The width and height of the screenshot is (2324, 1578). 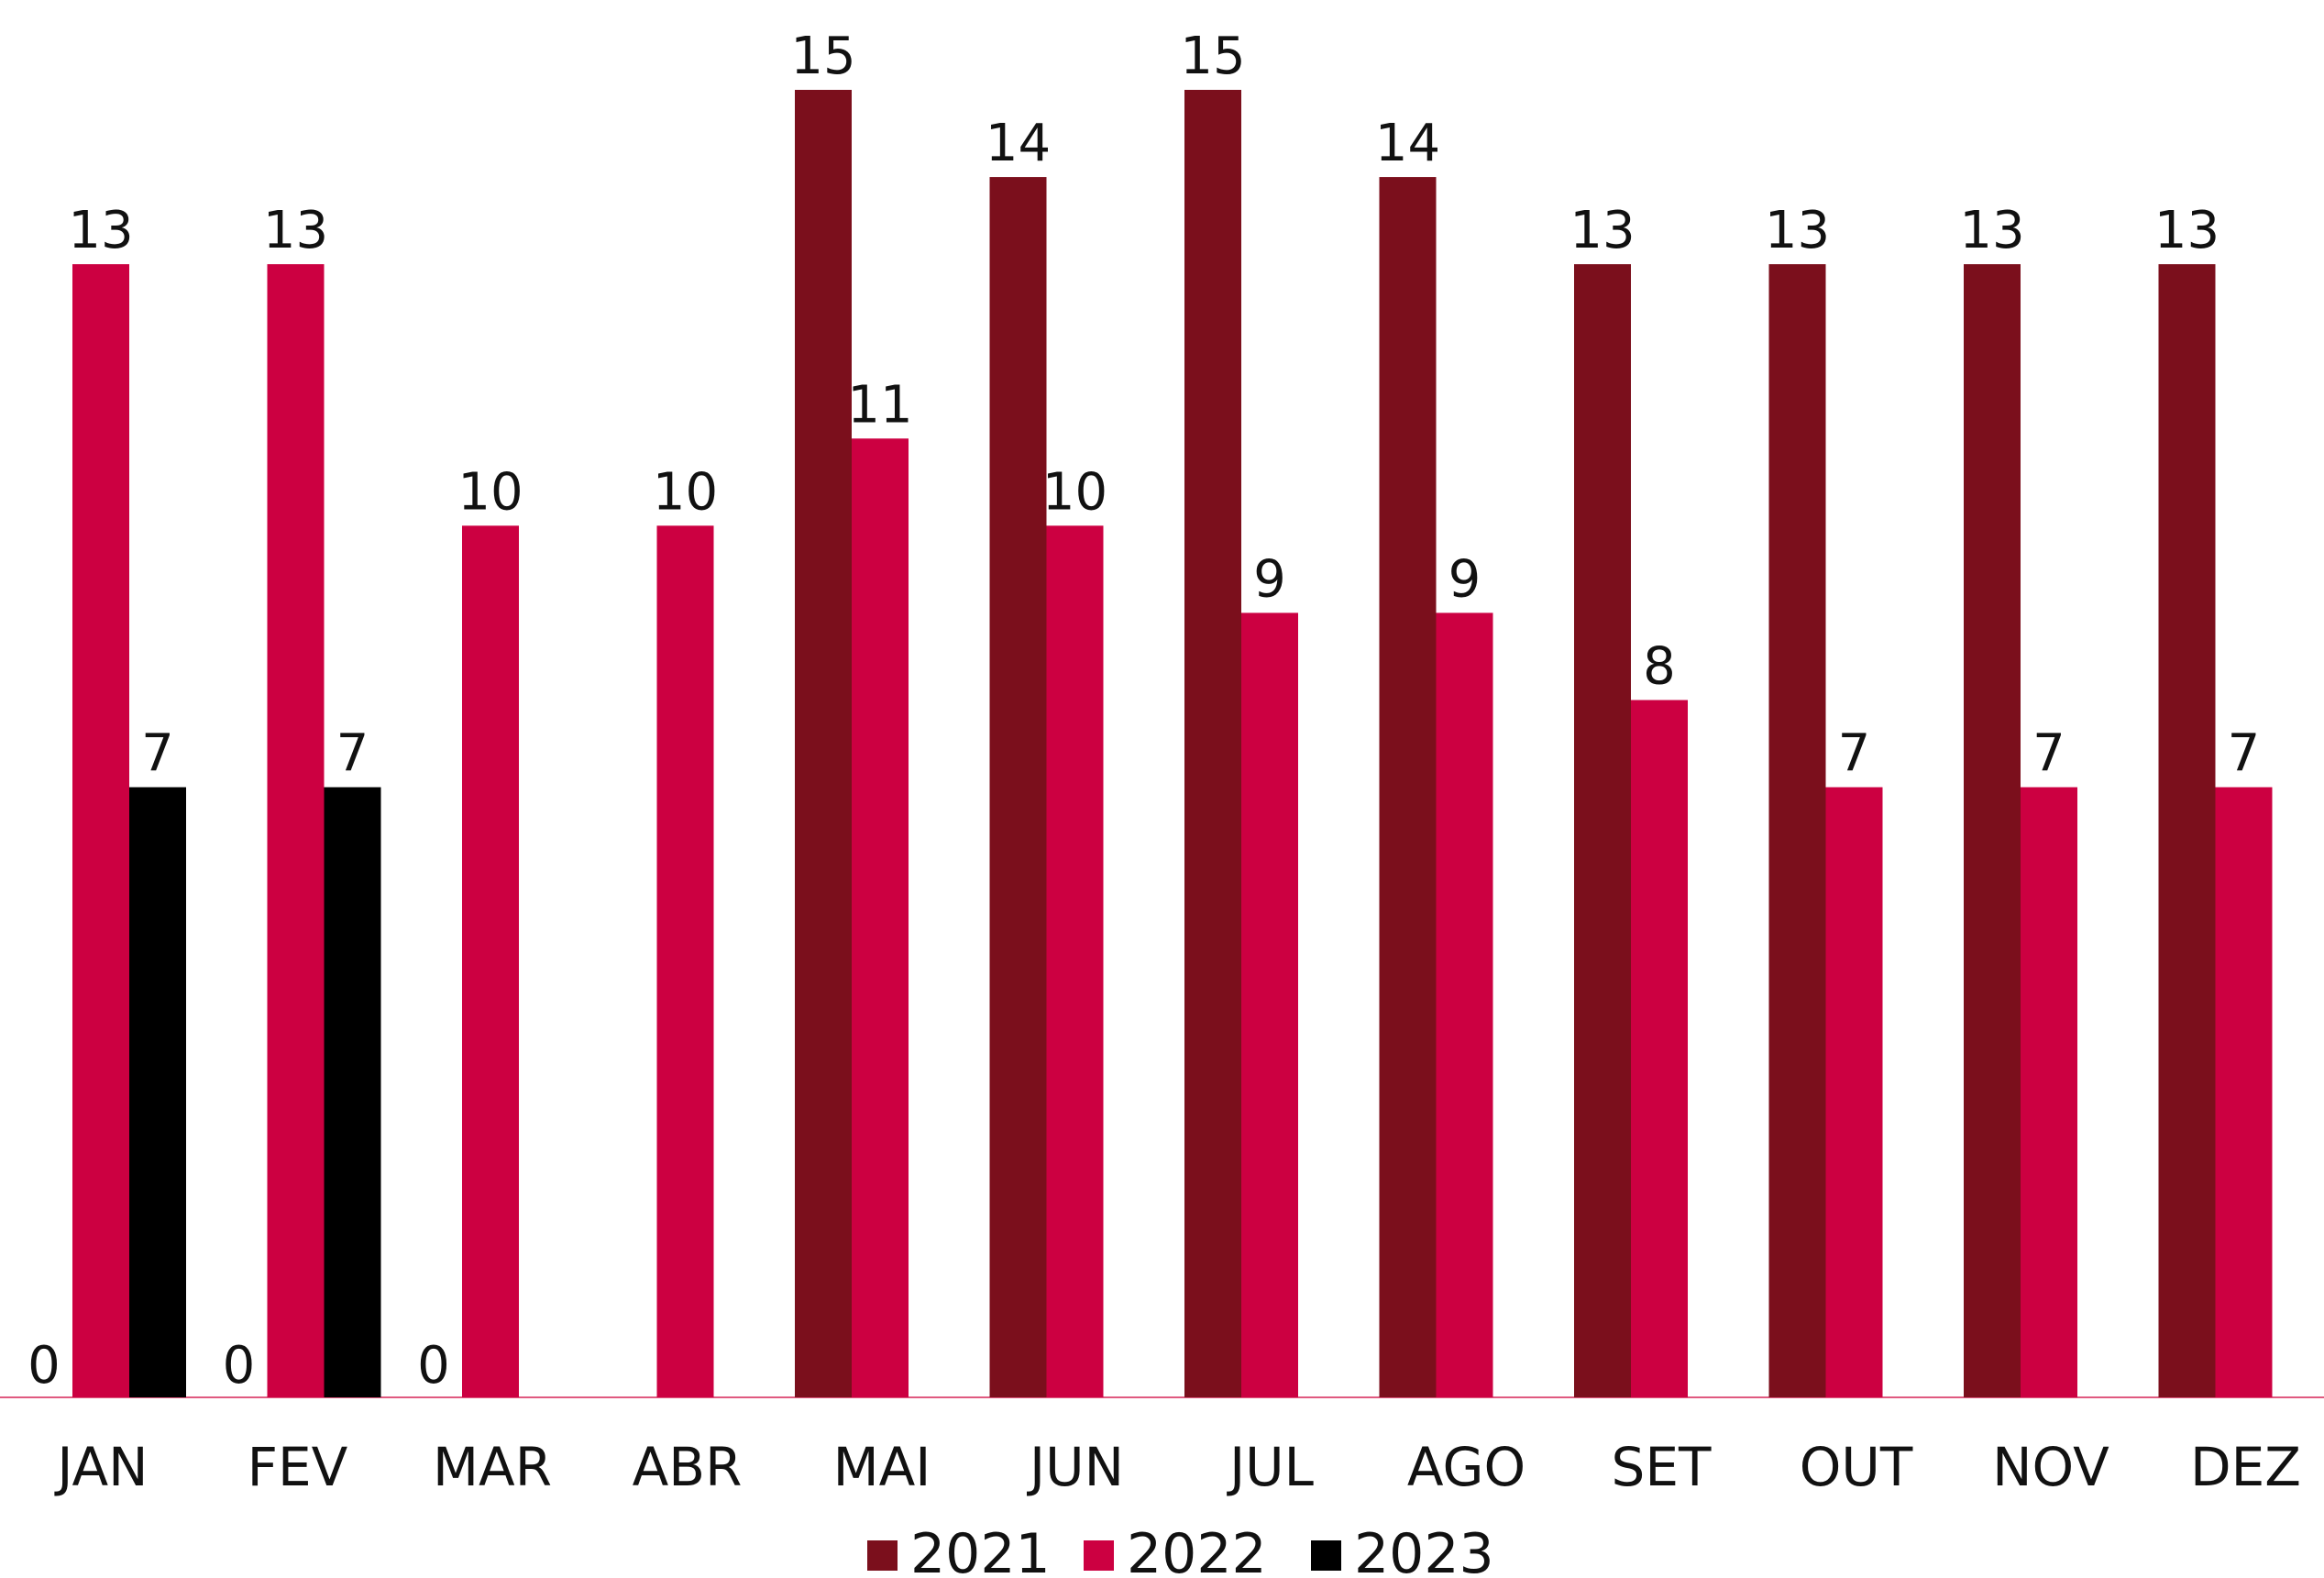 I want to click on value-label-2021-nov: 13, so click(x=1991, y=231).